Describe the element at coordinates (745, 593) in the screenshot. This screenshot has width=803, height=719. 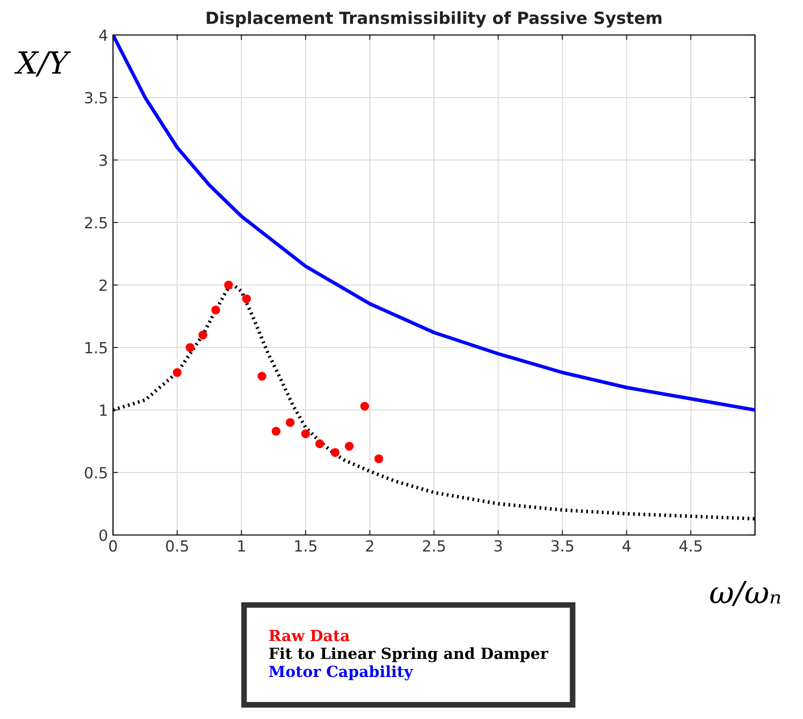
I see `x-axis-title: ω/ωₙ` at that location.